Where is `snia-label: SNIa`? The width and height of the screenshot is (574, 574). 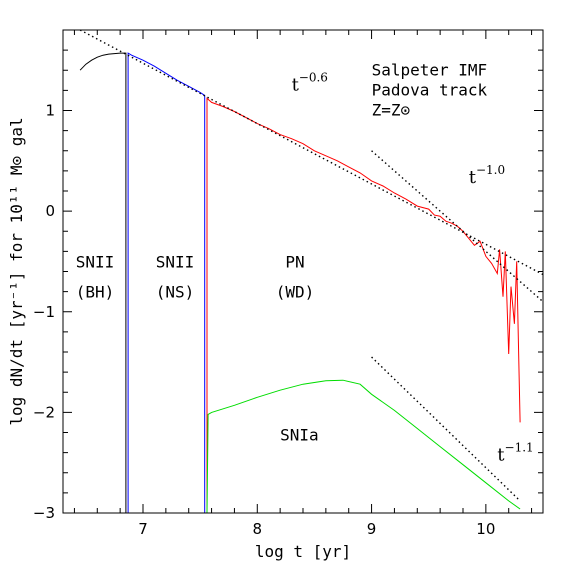
snia-label: SNIa is located at coordinates (299, 435).